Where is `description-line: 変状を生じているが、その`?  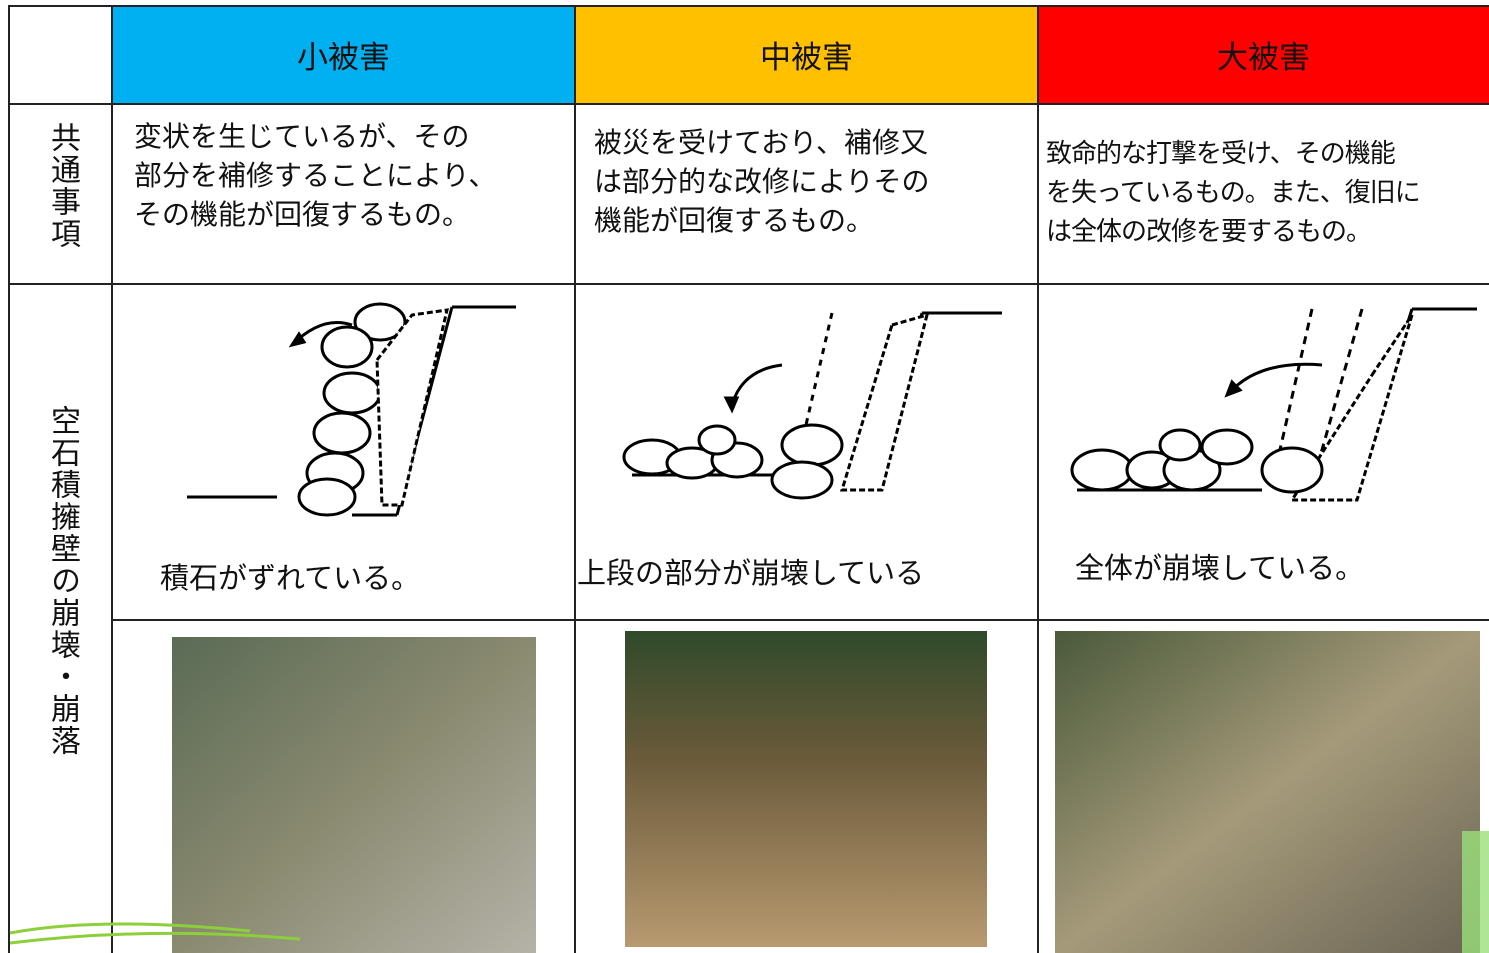
description-line: 変状を生じているが、その is located at coordinates (302, 136).